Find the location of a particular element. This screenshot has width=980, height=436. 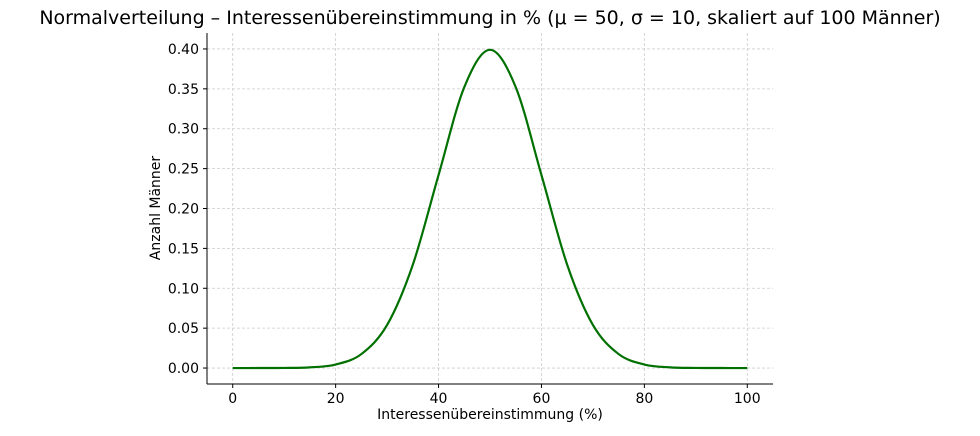

y-tick-label: 0.15 is located at coordinates (183, 249).